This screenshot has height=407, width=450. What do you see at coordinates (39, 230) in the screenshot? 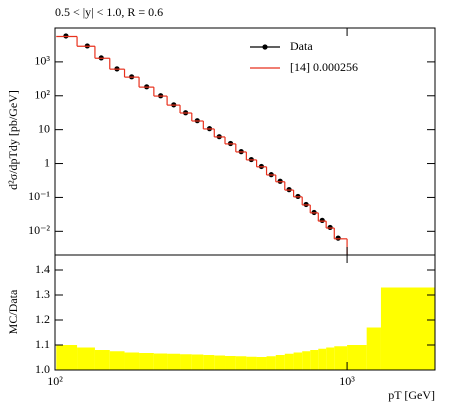
I see `y-tick-label: 10⁻²` at bounding box center [39, 230].